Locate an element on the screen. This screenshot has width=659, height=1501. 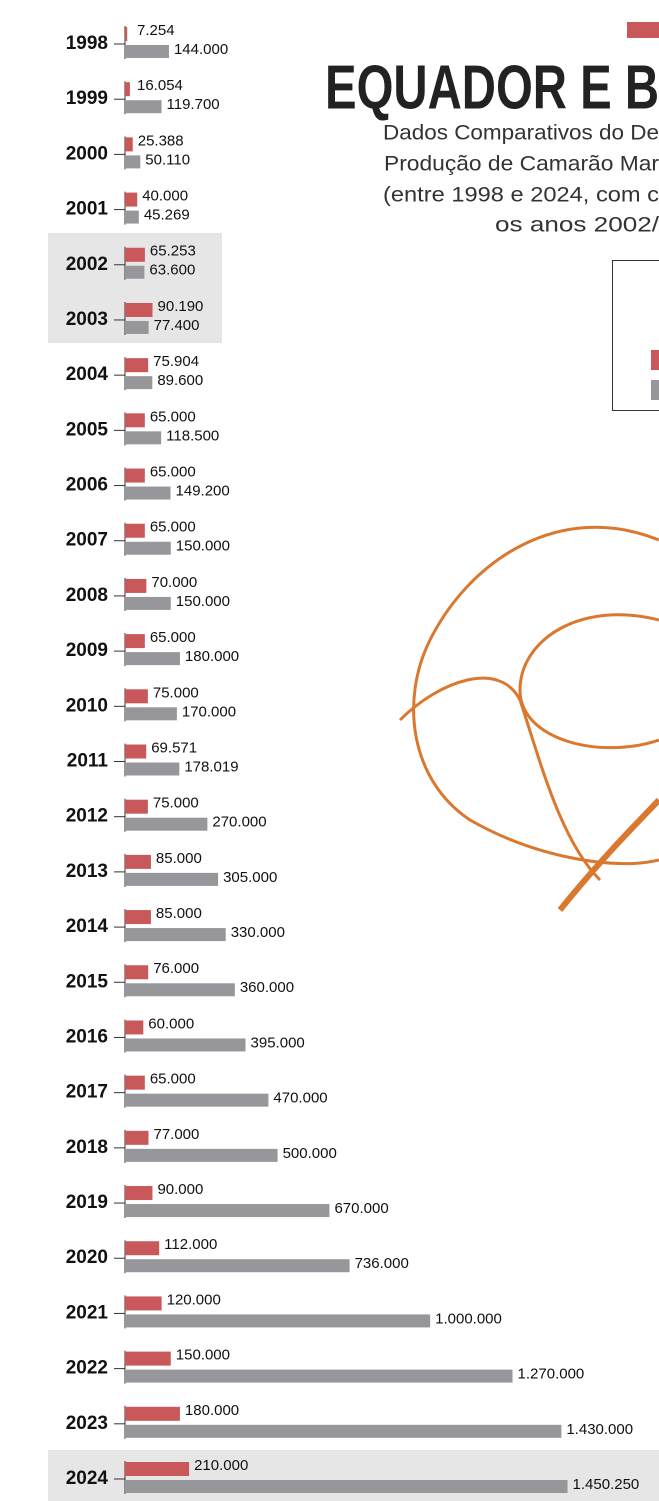
y-tick-label: 2005 is located at coordinates (87, 429).